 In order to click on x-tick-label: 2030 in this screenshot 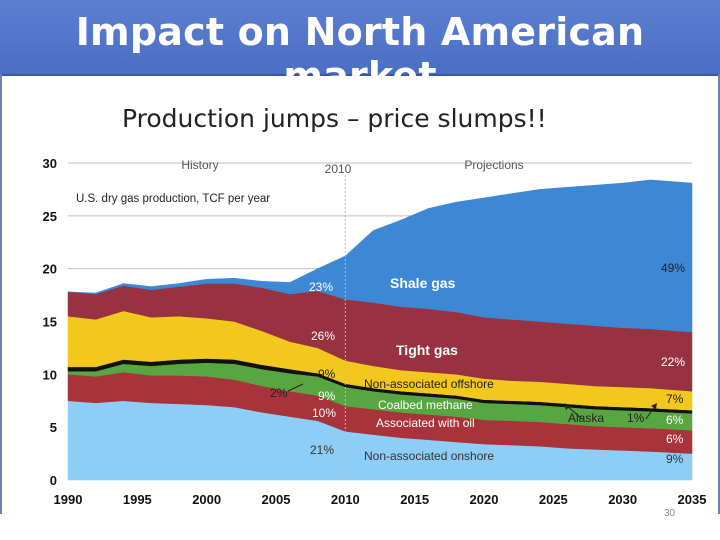, I will do `click(622, 499)`.